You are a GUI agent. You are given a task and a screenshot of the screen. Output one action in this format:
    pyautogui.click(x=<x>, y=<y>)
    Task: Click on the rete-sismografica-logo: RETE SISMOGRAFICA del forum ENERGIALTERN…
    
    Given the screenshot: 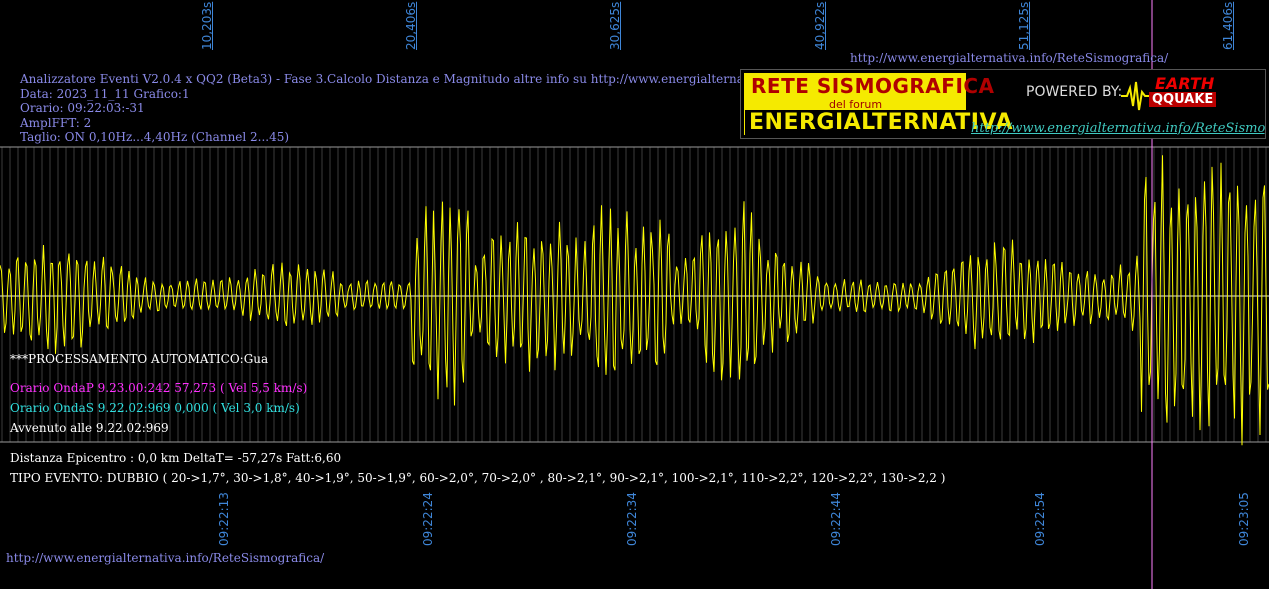 What is the action you would take?
    pyautogui.click(x=1003, y=104)
    